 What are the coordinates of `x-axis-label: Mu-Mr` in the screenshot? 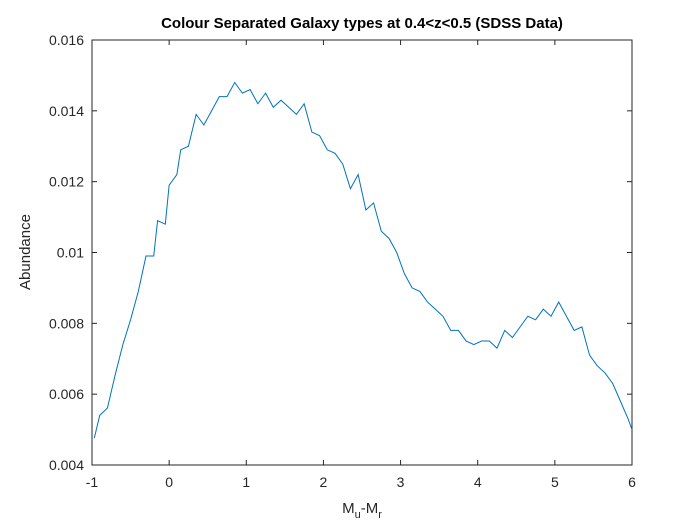 It's located at (362, 510).